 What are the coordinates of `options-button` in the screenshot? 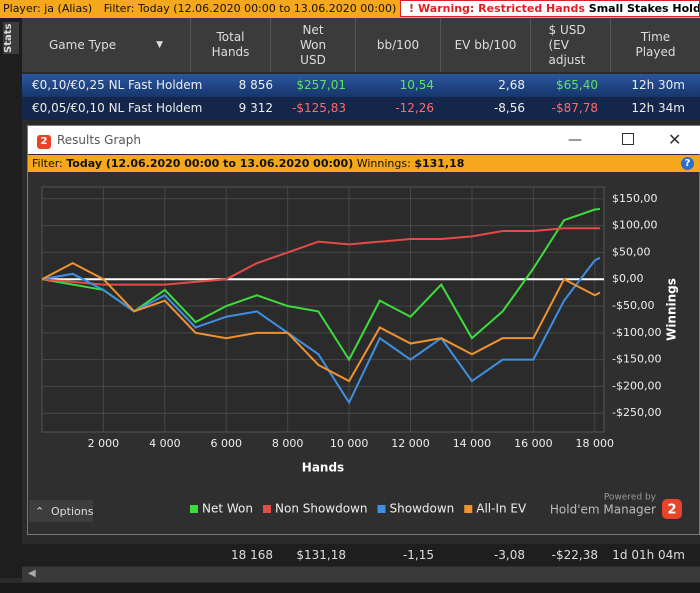 It's located at (61, 511).